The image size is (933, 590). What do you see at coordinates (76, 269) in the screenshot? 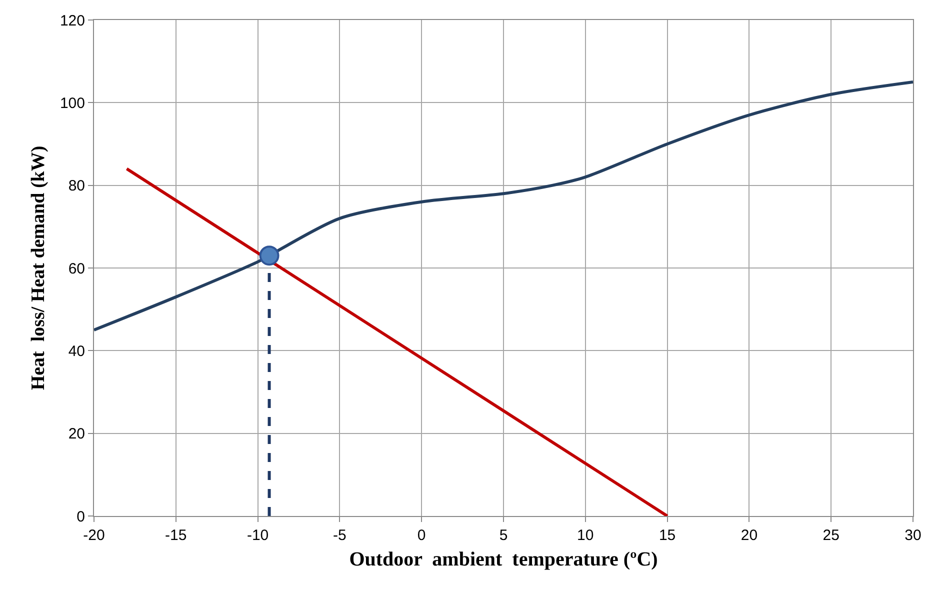
I see `y-tick-label: 60` at bounding box center [76, 269].